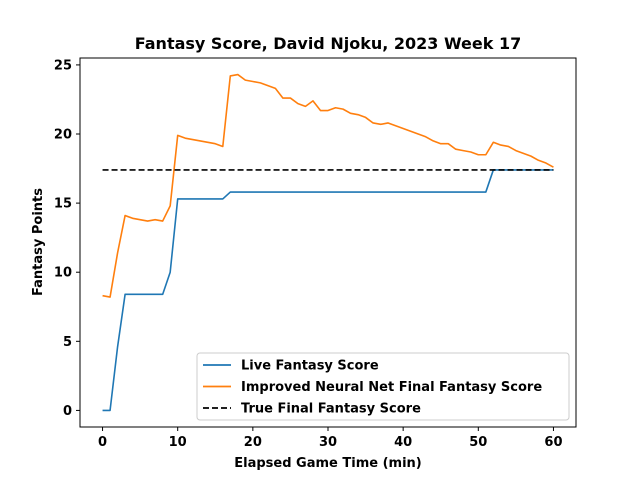  Describe the element at coordinates (63, 273) in the screenshot. I see `y-tick-label: 10` at that location.